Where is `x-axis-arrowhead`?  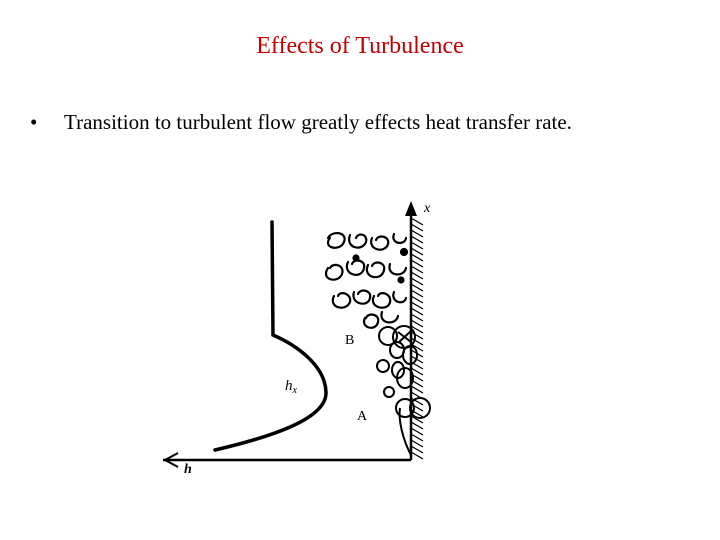
x-axis-arrowhead is located at coordinates (411, 208).